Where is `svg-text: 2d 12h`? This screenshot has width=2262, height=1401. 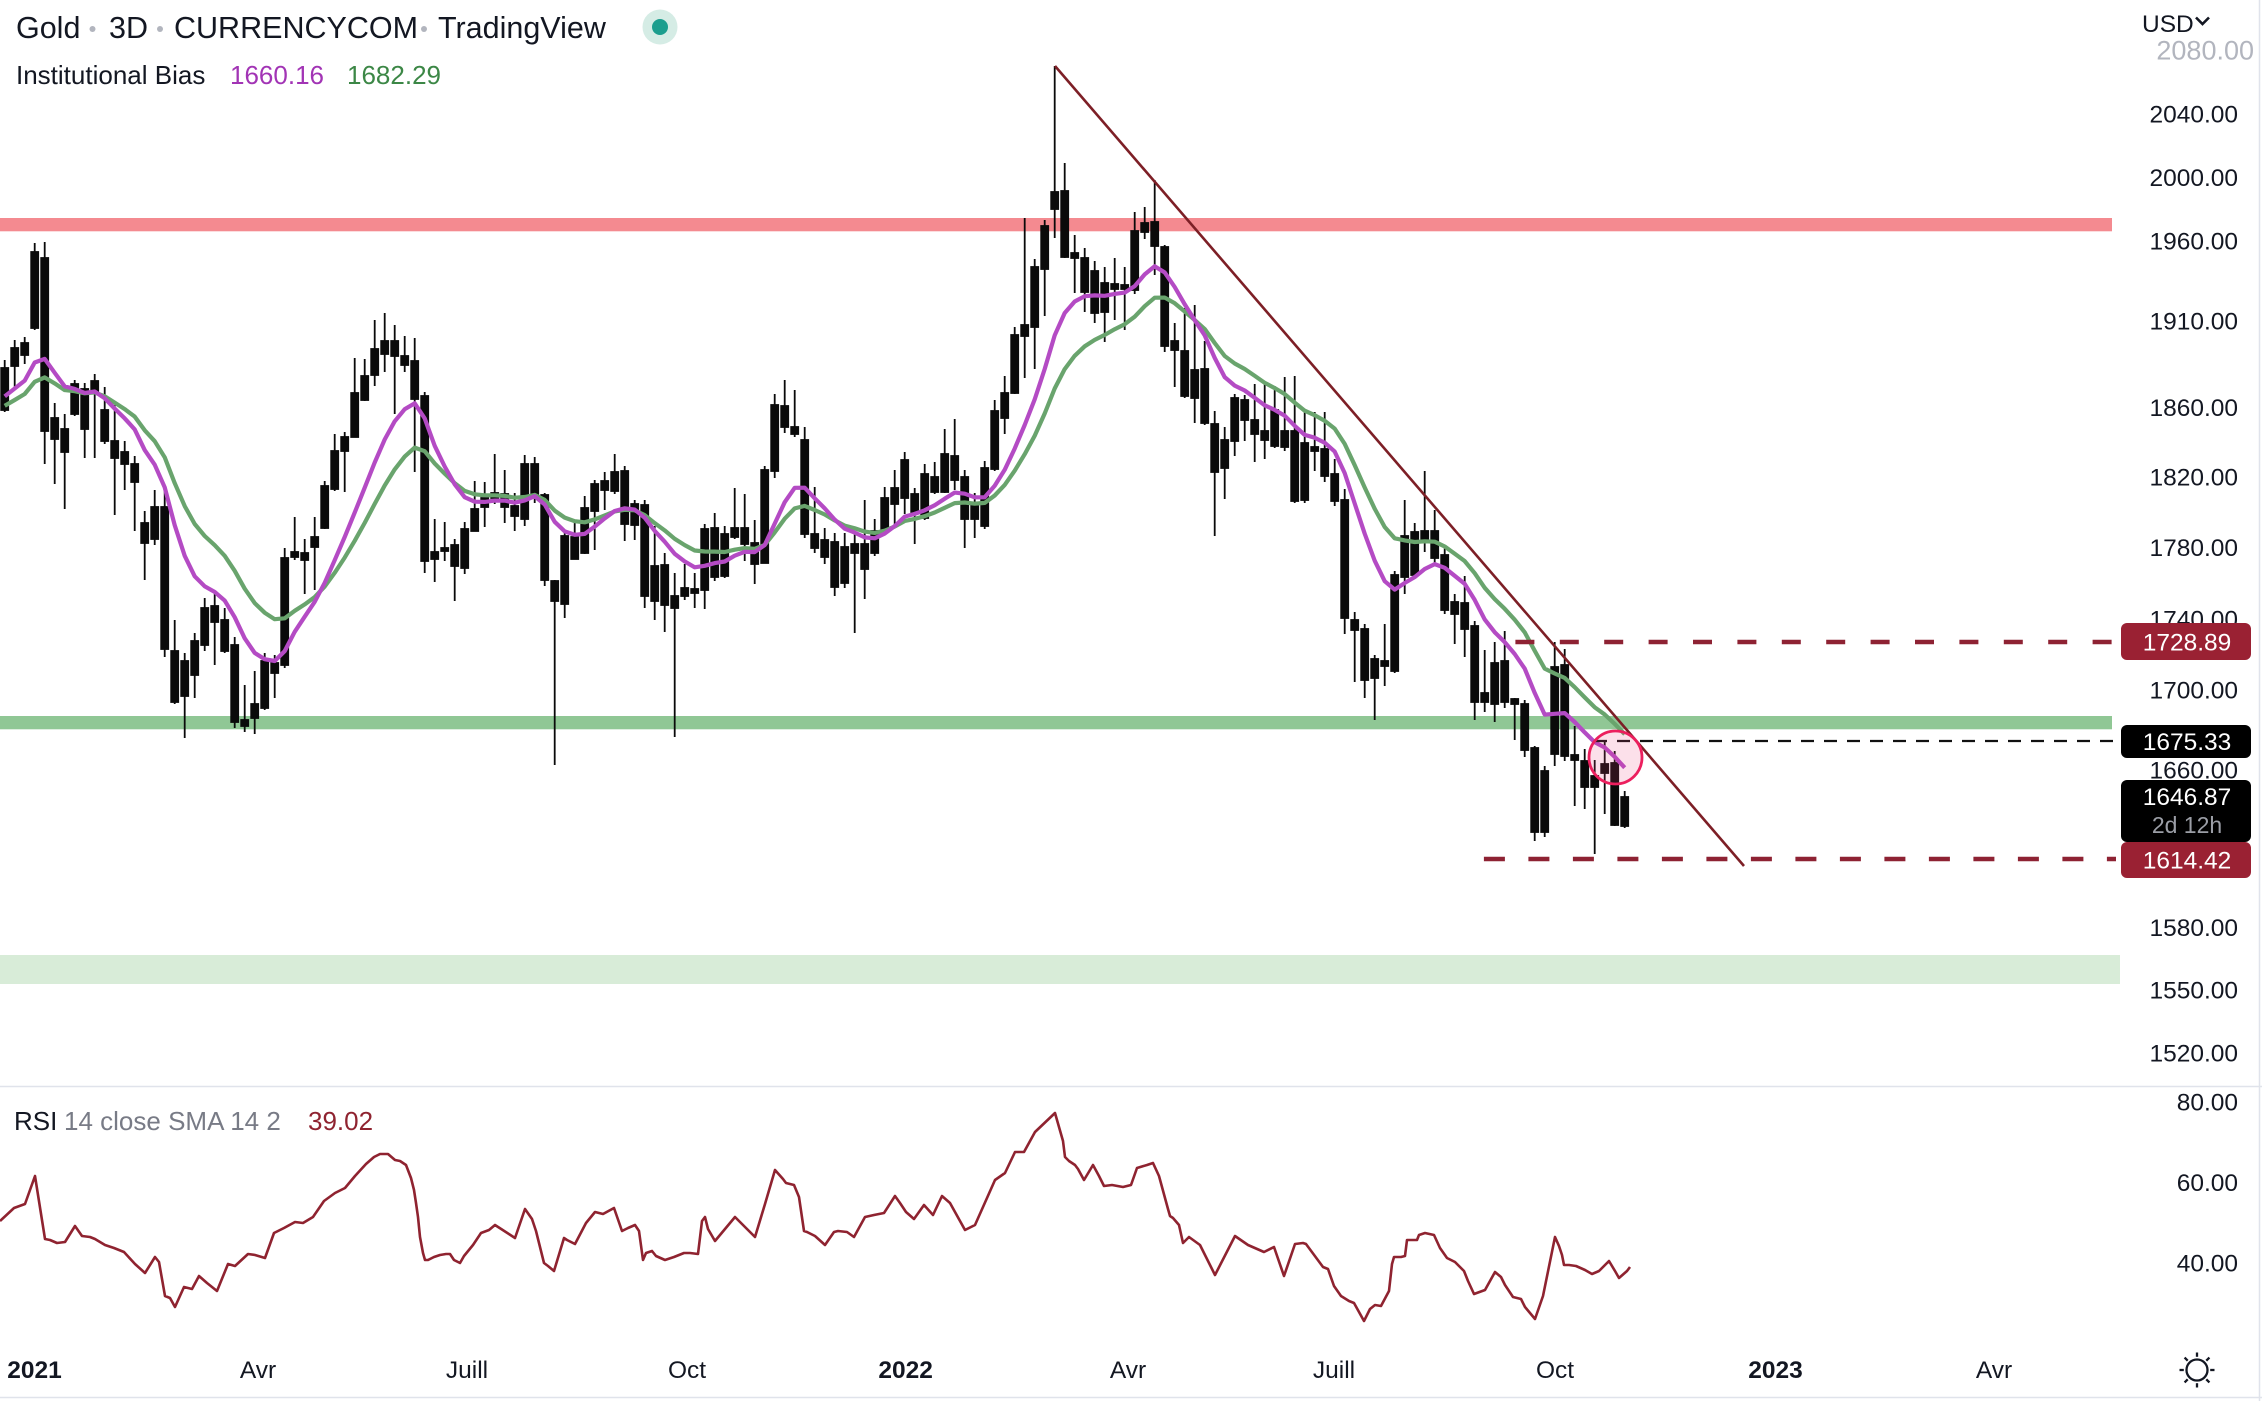 svg-text: 2d 12h is located at coordinates (2187, 825).